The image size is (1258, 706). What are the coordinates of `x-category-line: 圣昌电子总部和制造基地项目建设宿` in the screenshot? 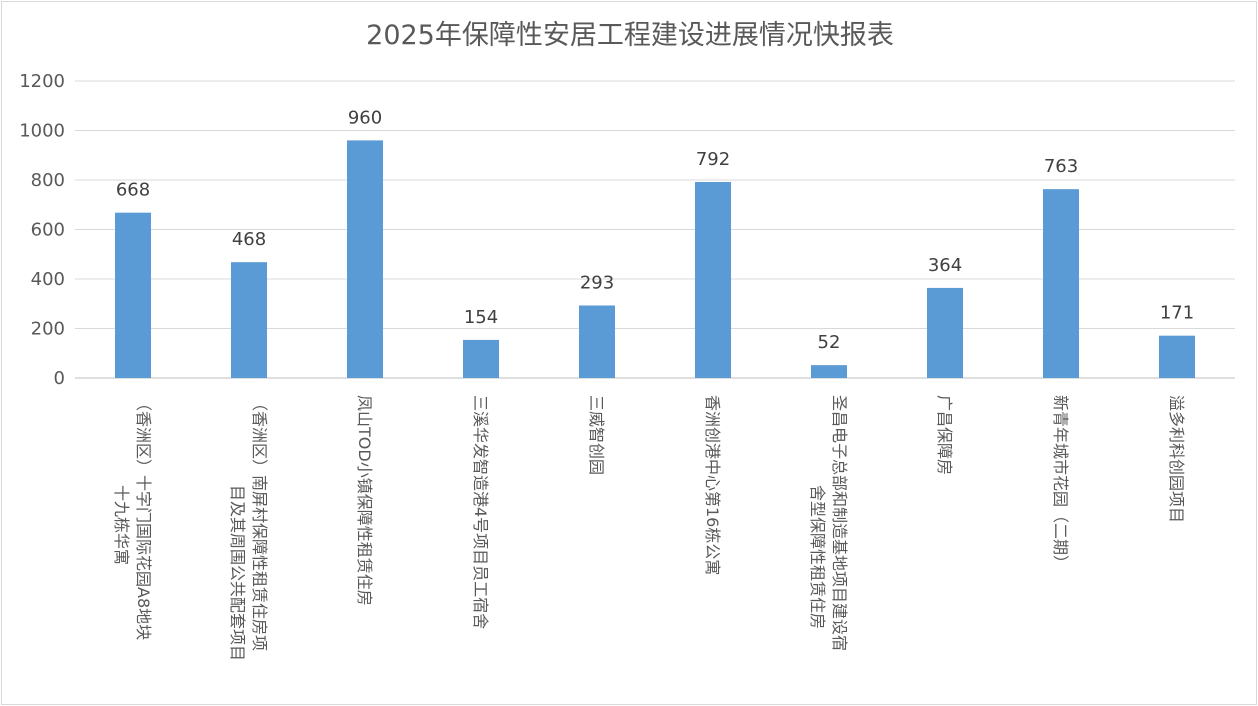 It's located at (839, 523).